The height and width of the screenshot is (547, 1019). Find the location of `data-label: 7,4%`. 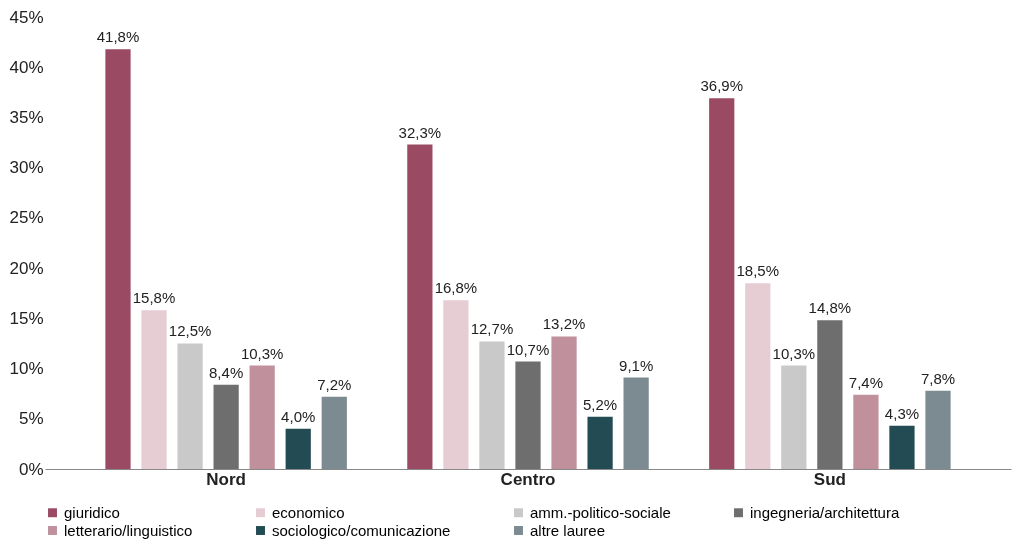

data-label: 7,4% is located at coordinates (866, 382).